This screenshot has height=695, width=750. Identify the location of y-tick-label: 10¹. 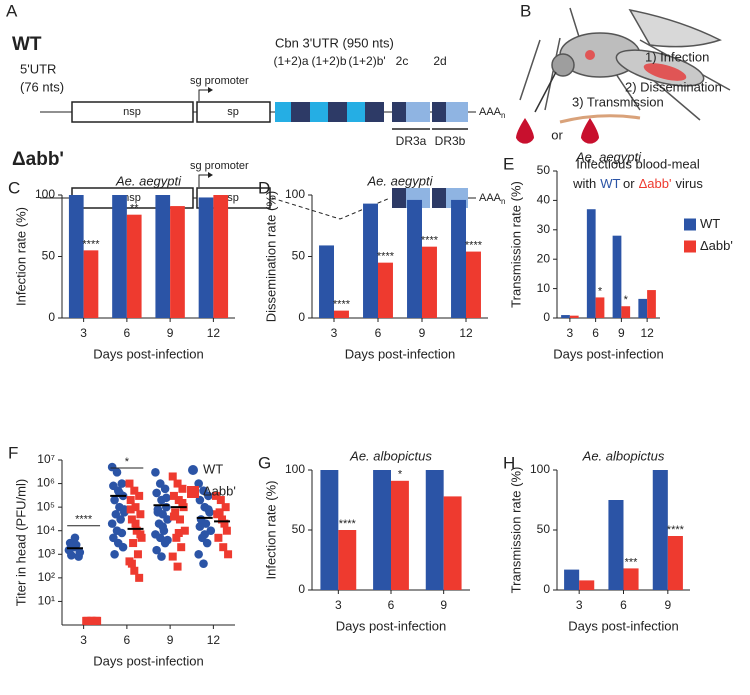
(46, 601).